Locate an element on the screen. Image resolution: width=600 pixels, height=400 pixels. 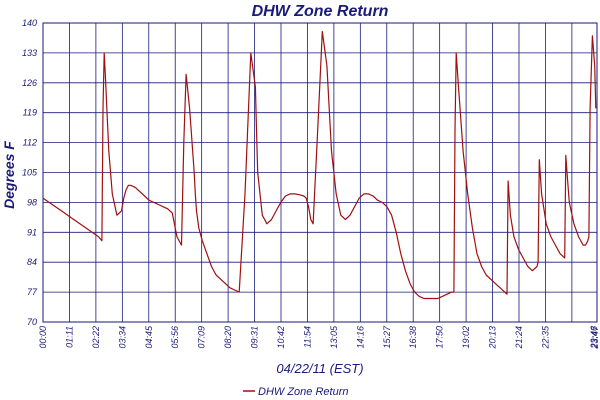
x-tick-label: 14:16 is located at coordinates (360, 337).